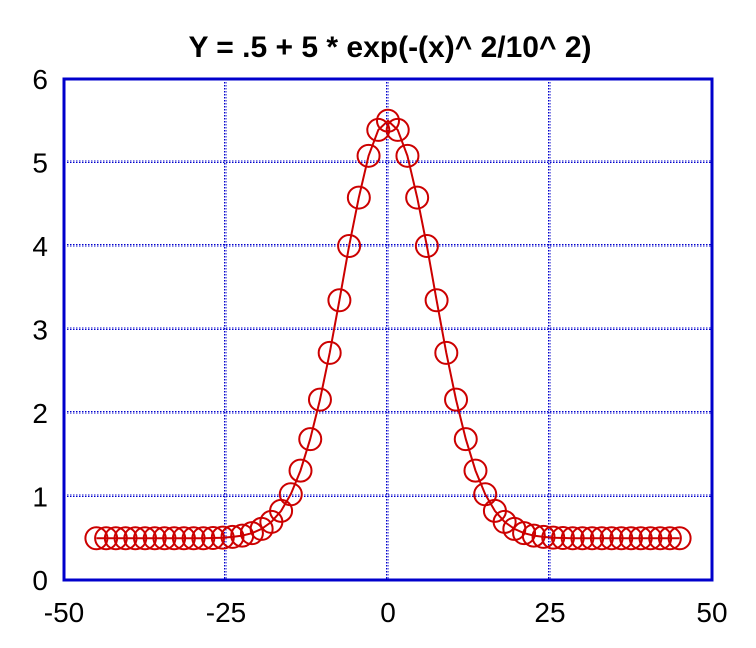 Image resolution: width=756 pixels, height=648 pixels. Describe the element at coordinates (40, 79) in the screenshot. I see `y-tick-label: 6` at that location.